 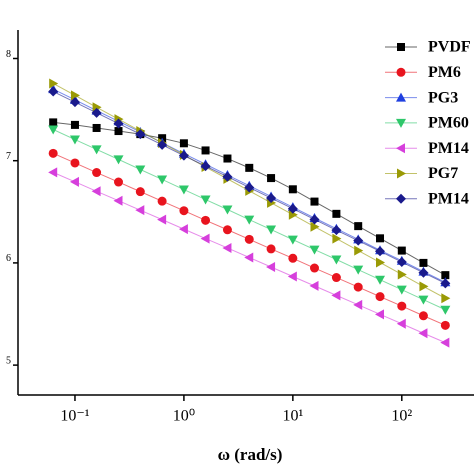 I want to click on legend-label: PM60, so click(x=448, y=123).